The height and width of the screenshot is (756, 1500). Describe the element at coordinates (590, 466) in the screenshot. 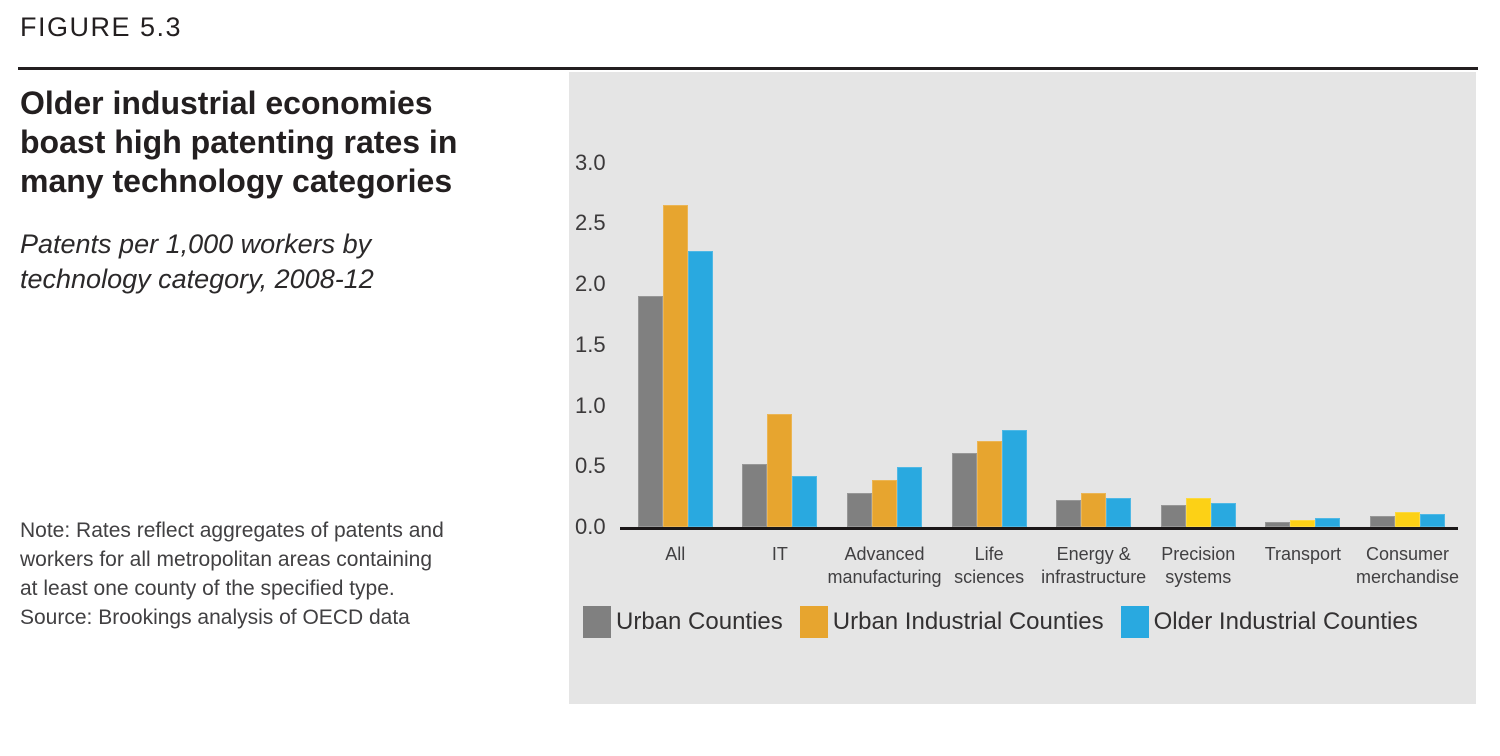

I see `y-axis-tick-label: 0.5` at that location.